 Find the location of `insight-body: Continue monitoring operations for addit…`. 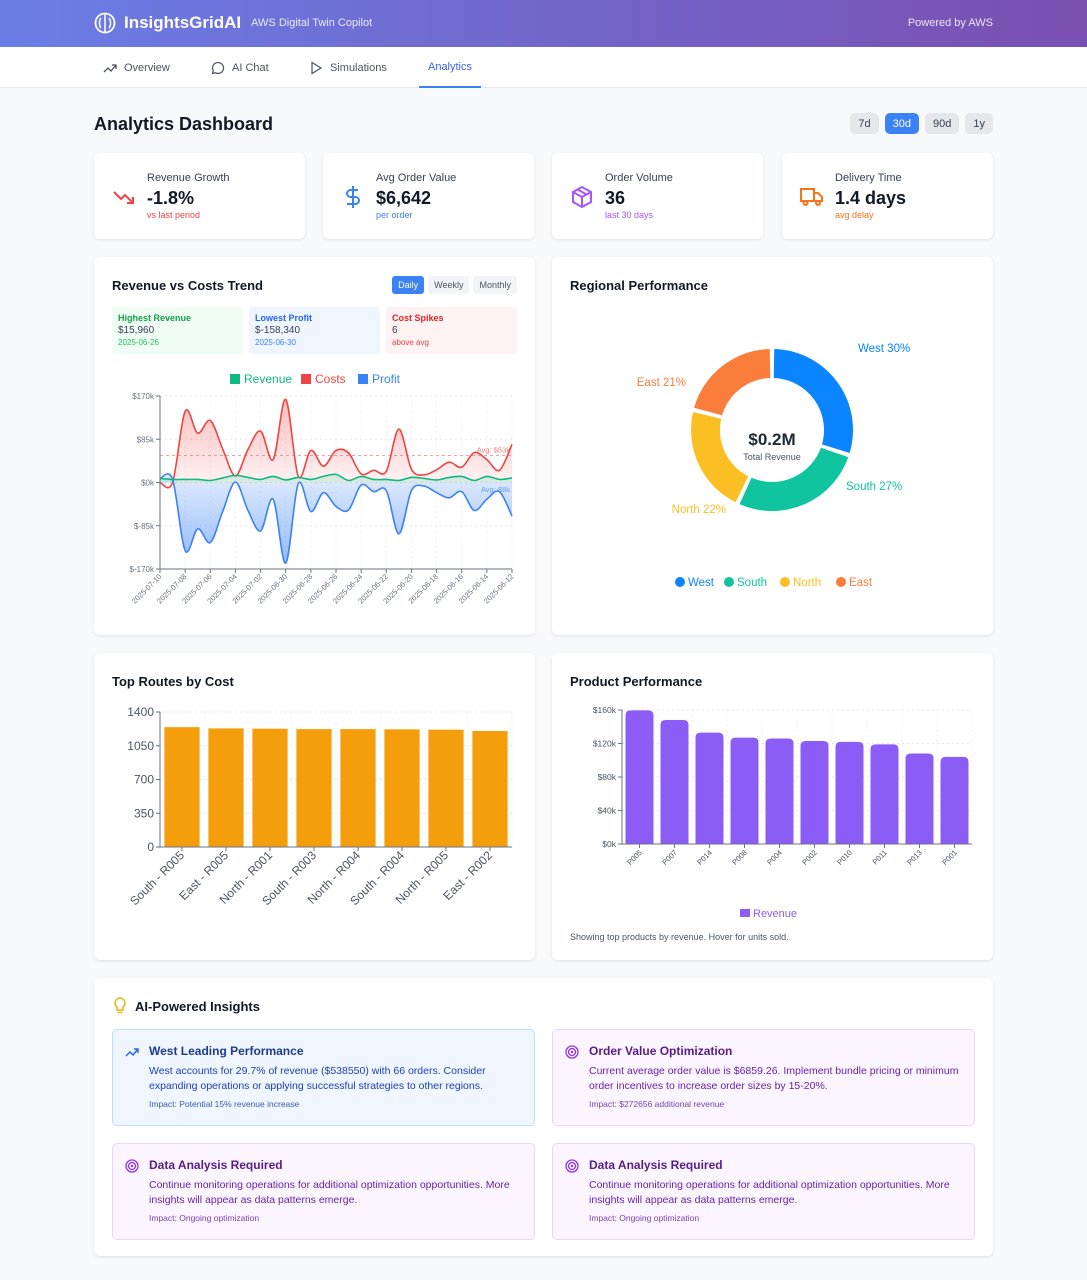

insight-body: Continue monitoring operations for addit… is located at coordinates (329, 1192).